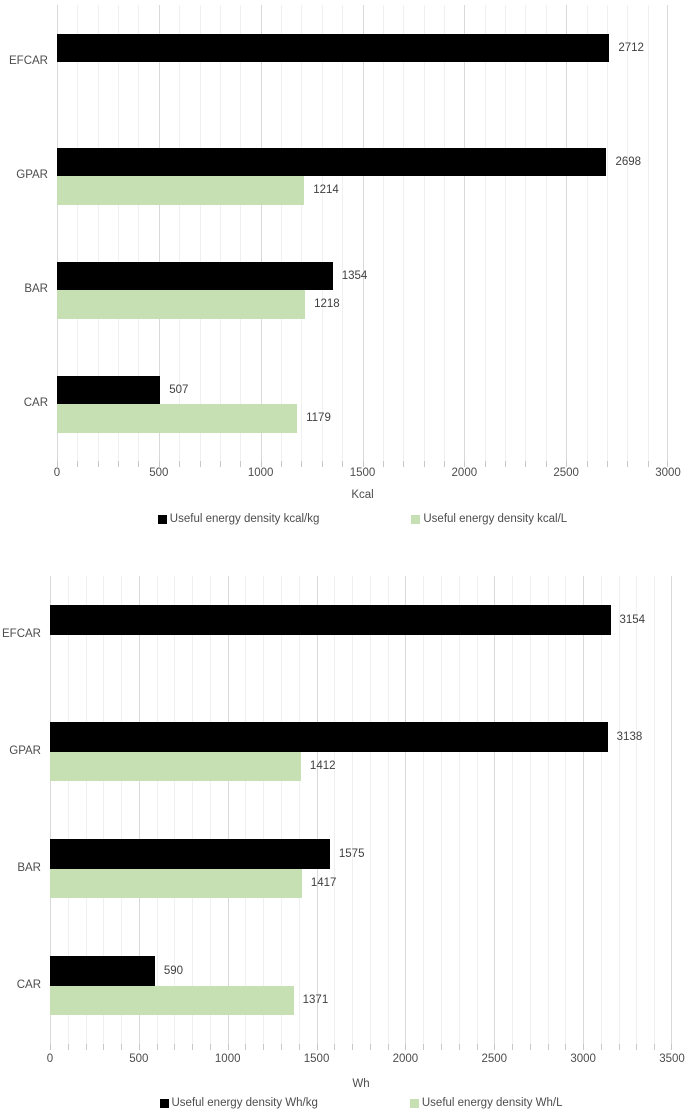 Image resolution: width=692 pixels, height=1115 pixels. What do you see at coordinates (175, 766) in the screenshot?
I see `bar-series2-gpar` at bounding box center [175, 766].